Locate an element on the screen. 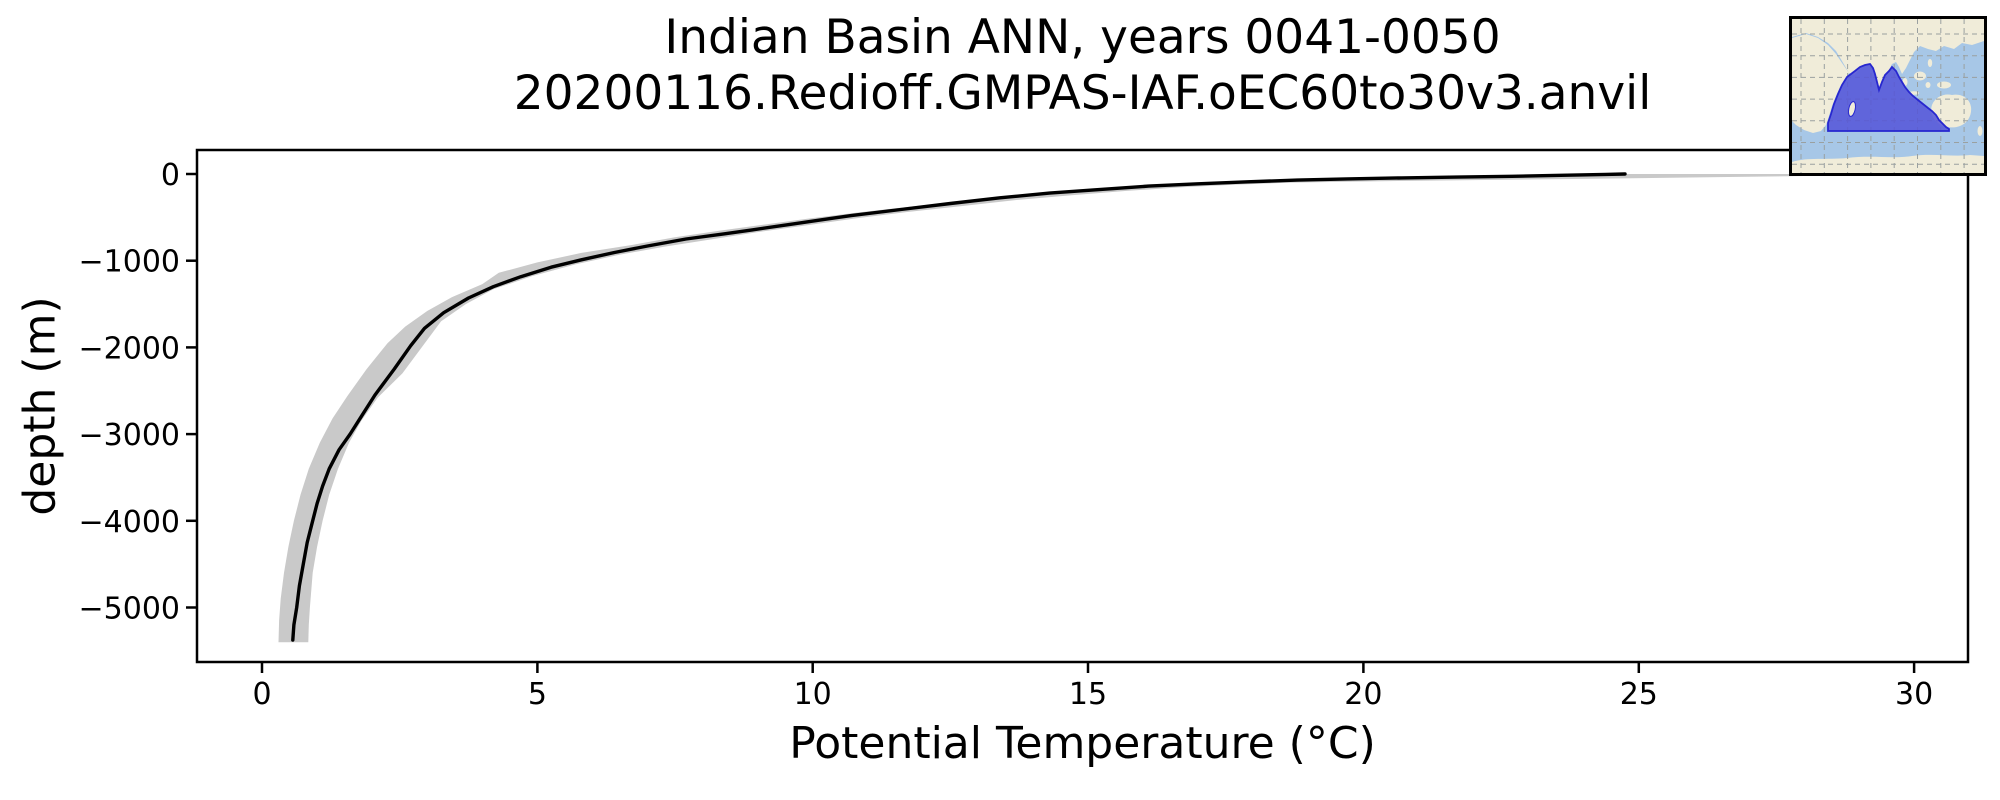 The height and width of the screenshot is (800, 2000). region-locator-map is located at coordinates (1888, 96).